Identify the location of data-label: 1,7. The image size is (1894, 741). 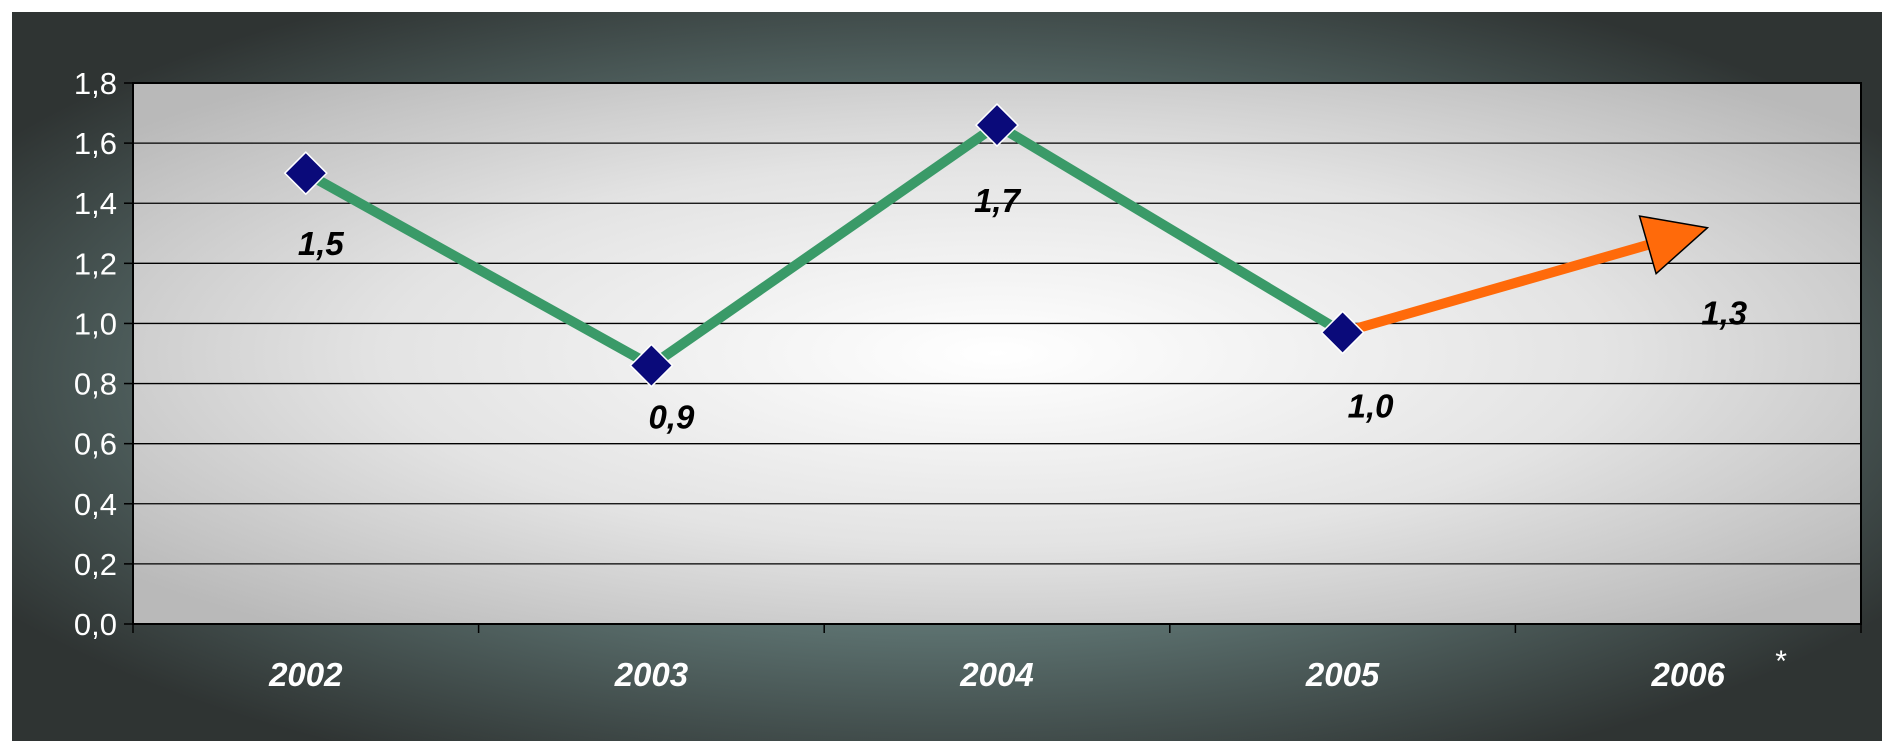
(998, 200).